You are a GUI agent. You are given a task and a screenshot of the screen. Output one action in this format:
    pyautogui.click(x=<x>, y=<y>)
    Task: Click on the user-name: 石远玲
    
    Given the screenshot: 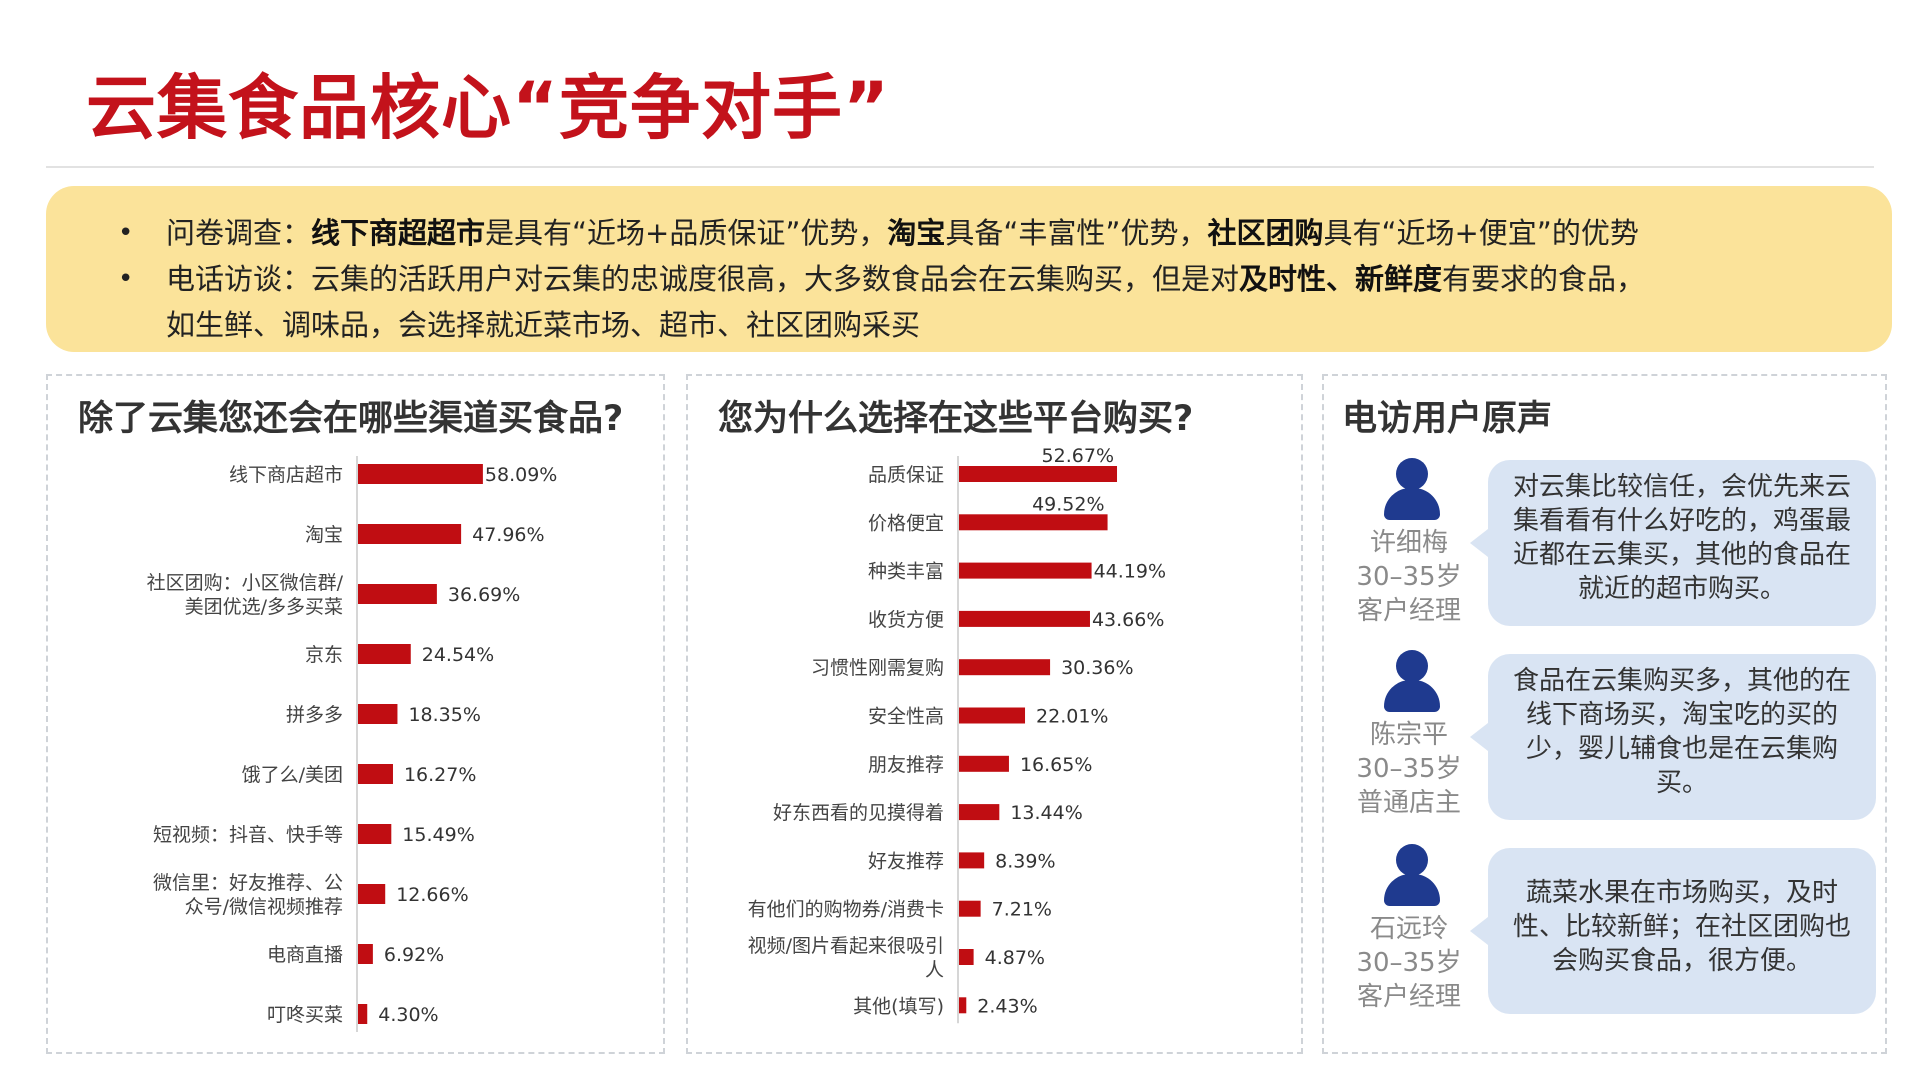 What is the action you would take?
    pyautogui.click(x=1408, y=929)
    